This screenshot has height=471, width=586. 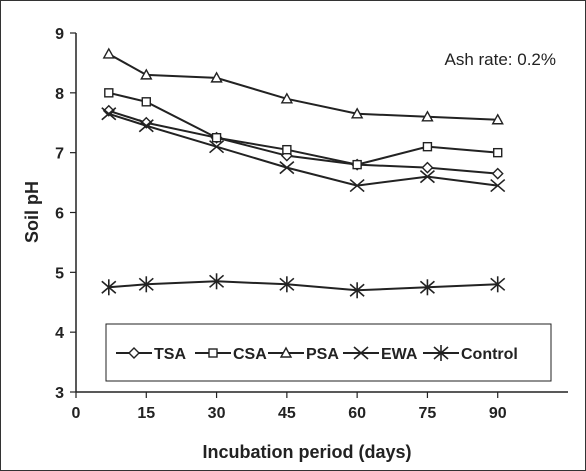 What do you see at coordinates (59, 94) in the screenshot?
I see `y-tick-label: 8` at bounding box center [59, 94].